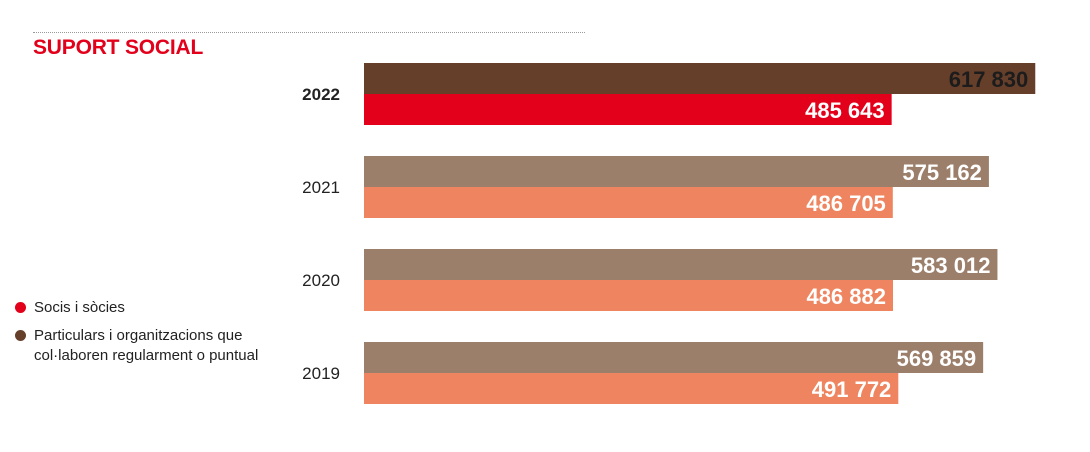  What do you see at coordinates (942, 172) in the screenshot?
I see `value-label-2021-series-0: 575 162` at bounding box center [942, 172].